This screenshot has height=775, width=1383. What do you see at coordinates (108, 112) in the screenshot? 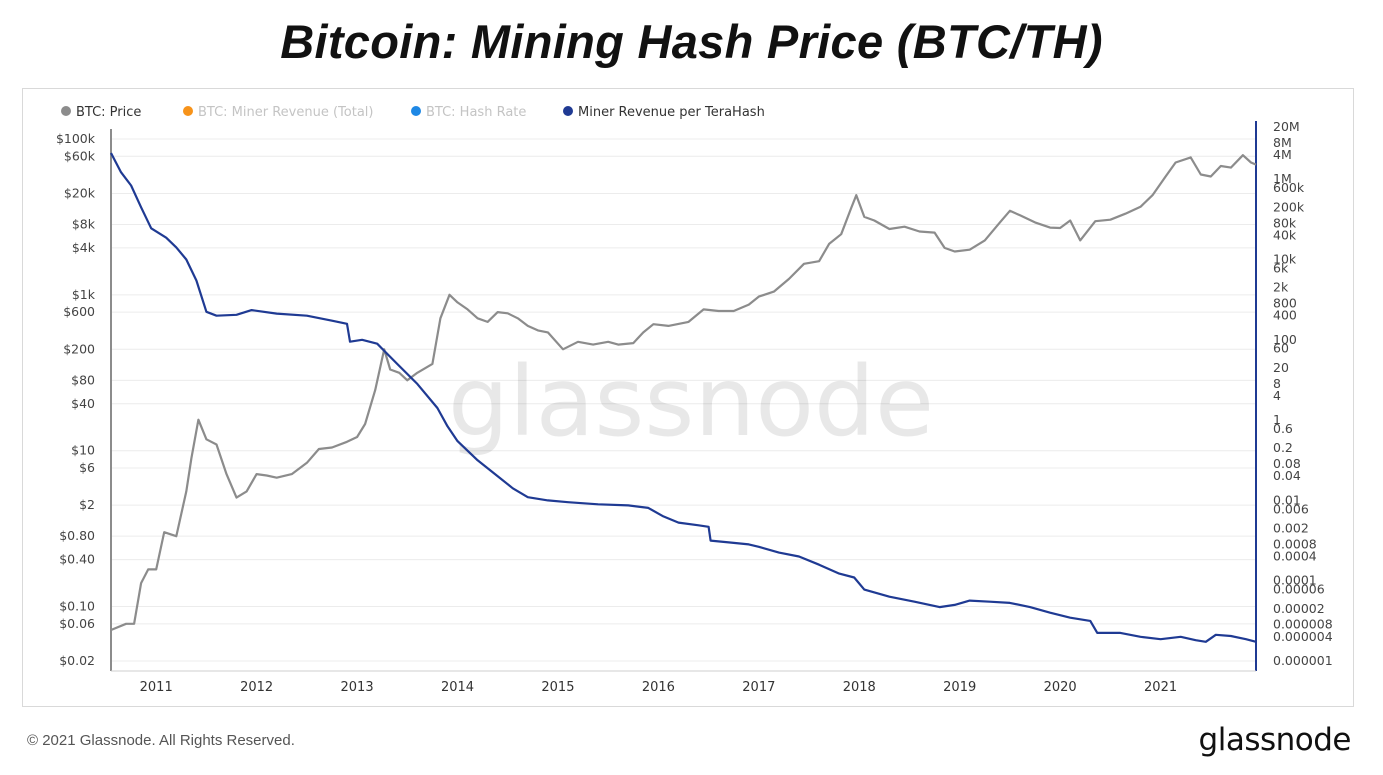
I see `legend-label: BTC: Price` at bounding box center [108, 112].